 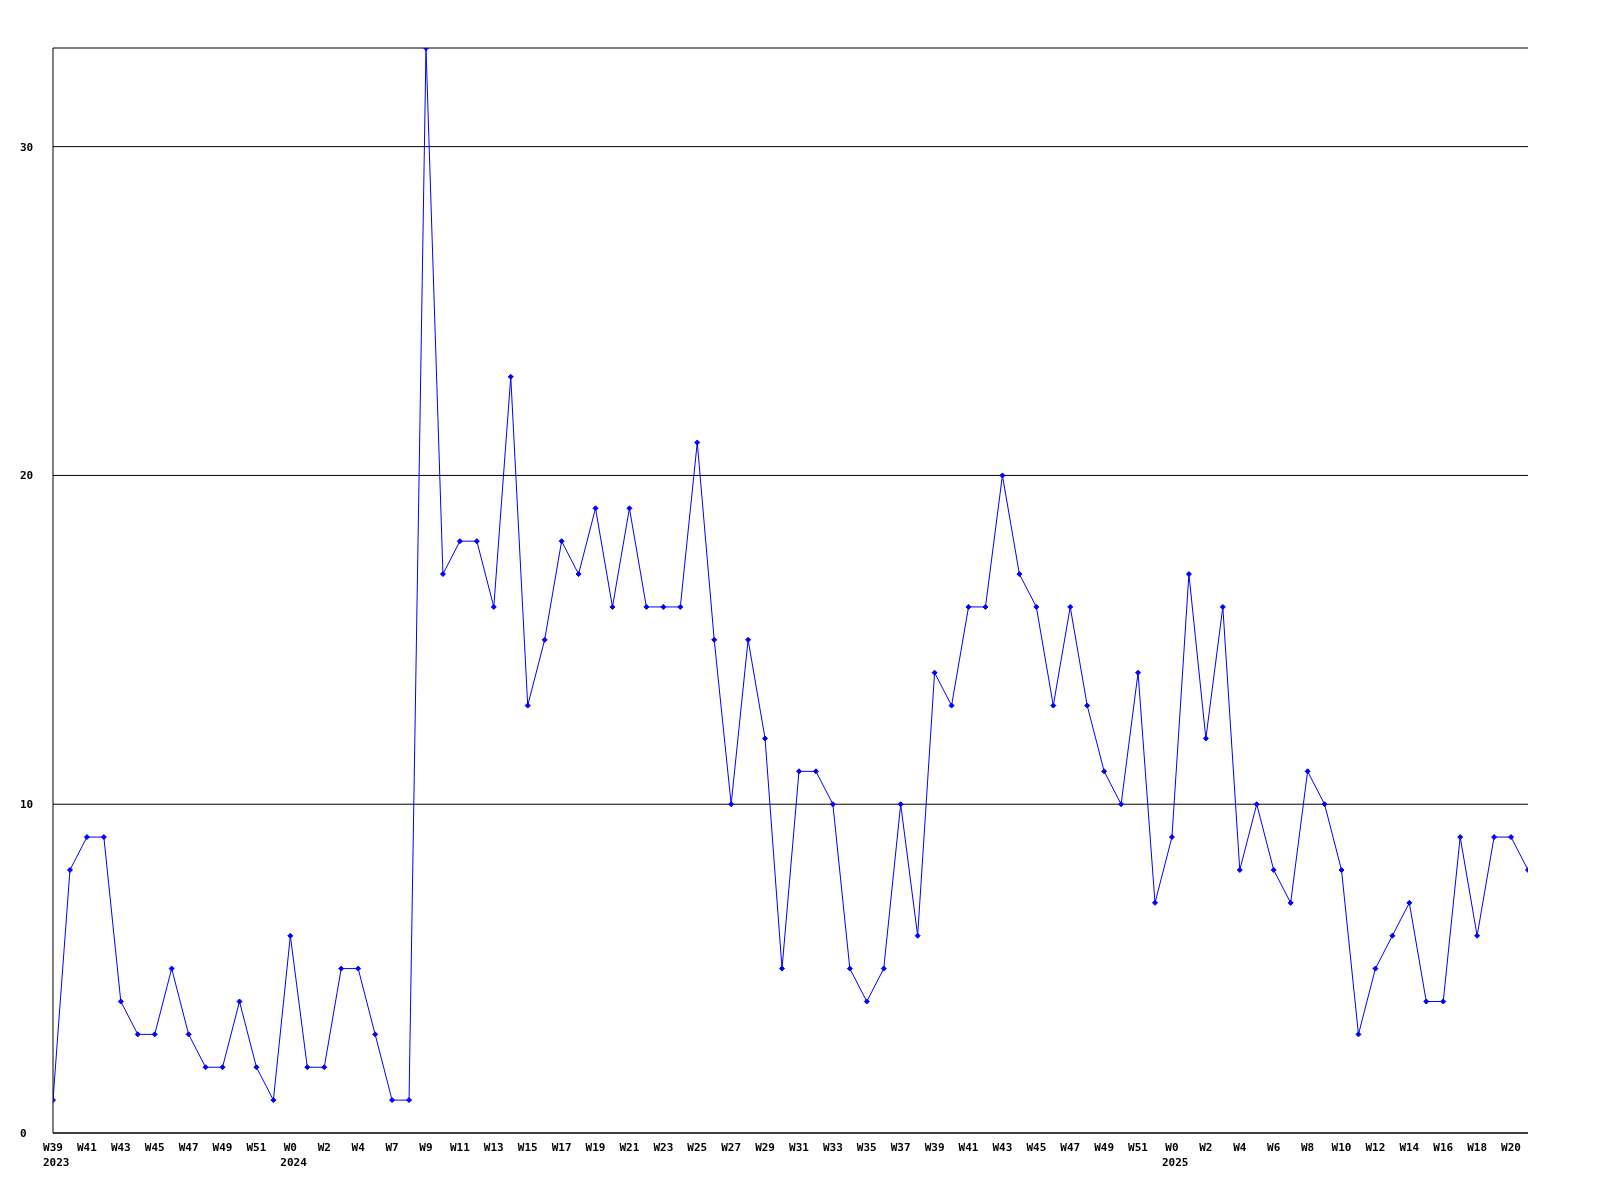 I want to click on x-tick-label: W9, so click(x=426, y=1147).